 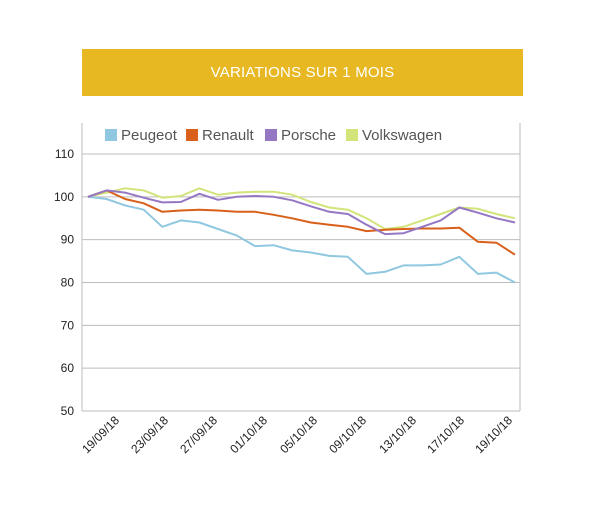 What do you see at coordinates (149, 434) in the screenshot?
I see `x-tick-label: 23/09/18` at bounding box center [149, 434].